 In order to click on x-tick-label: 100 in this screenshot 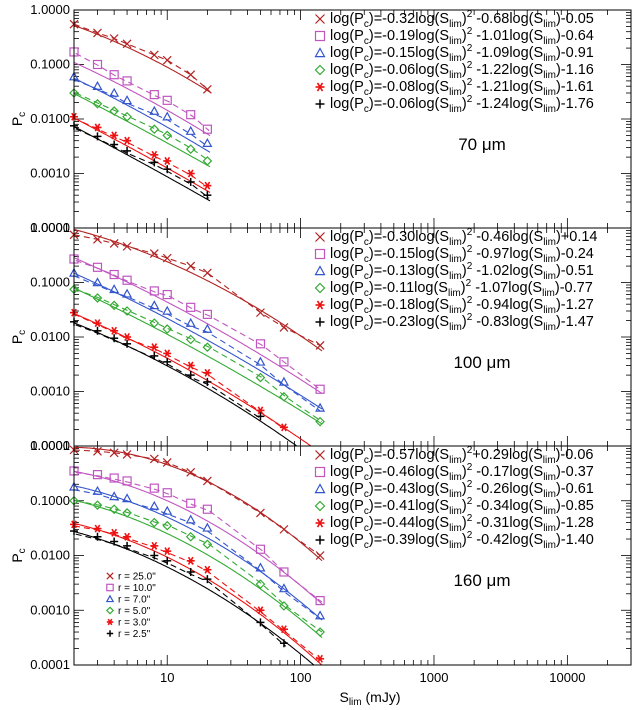, I will do `click(301, 677)`.